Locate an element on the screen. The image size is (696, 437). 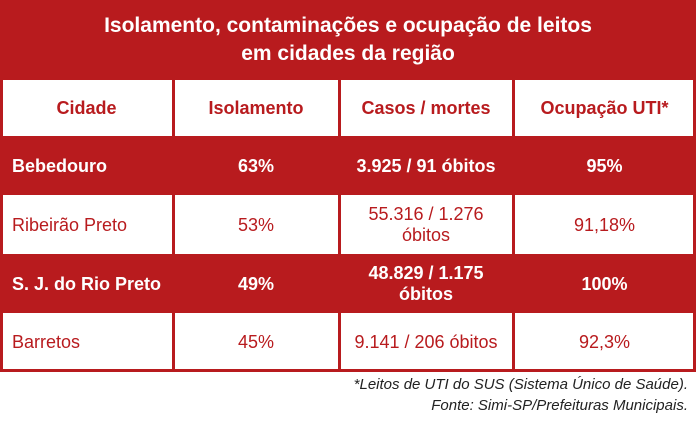
cell-cases: 55.316 / 1.276 óbitos is located at coordinates (426, 224).